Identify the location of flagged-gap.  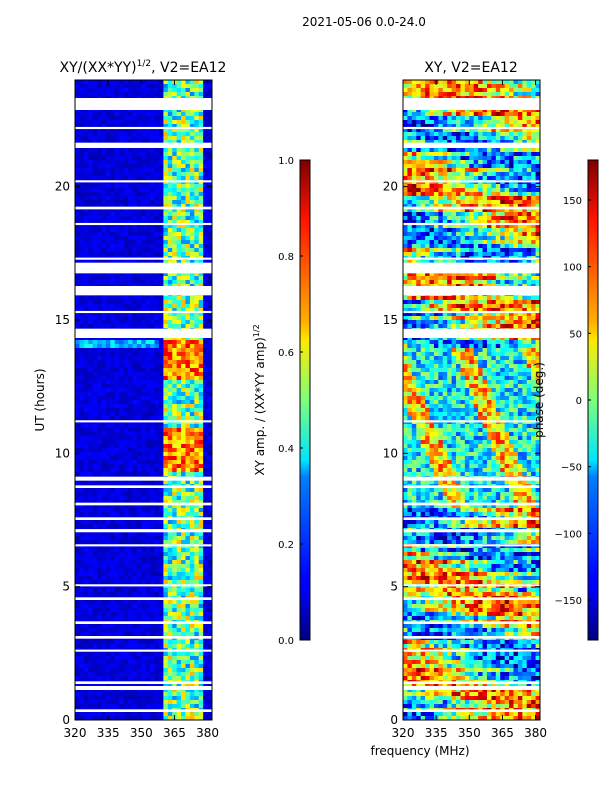
(143, 208).